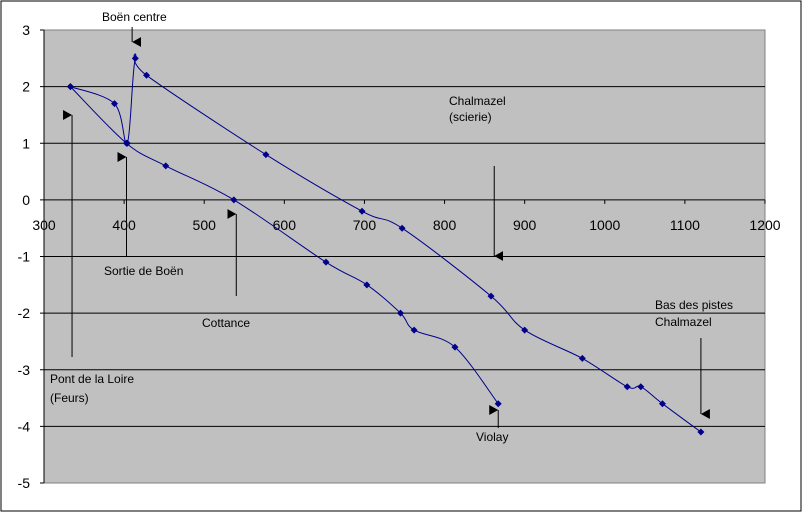  I want to click on y-tick-label: -1, so click(24, 257).